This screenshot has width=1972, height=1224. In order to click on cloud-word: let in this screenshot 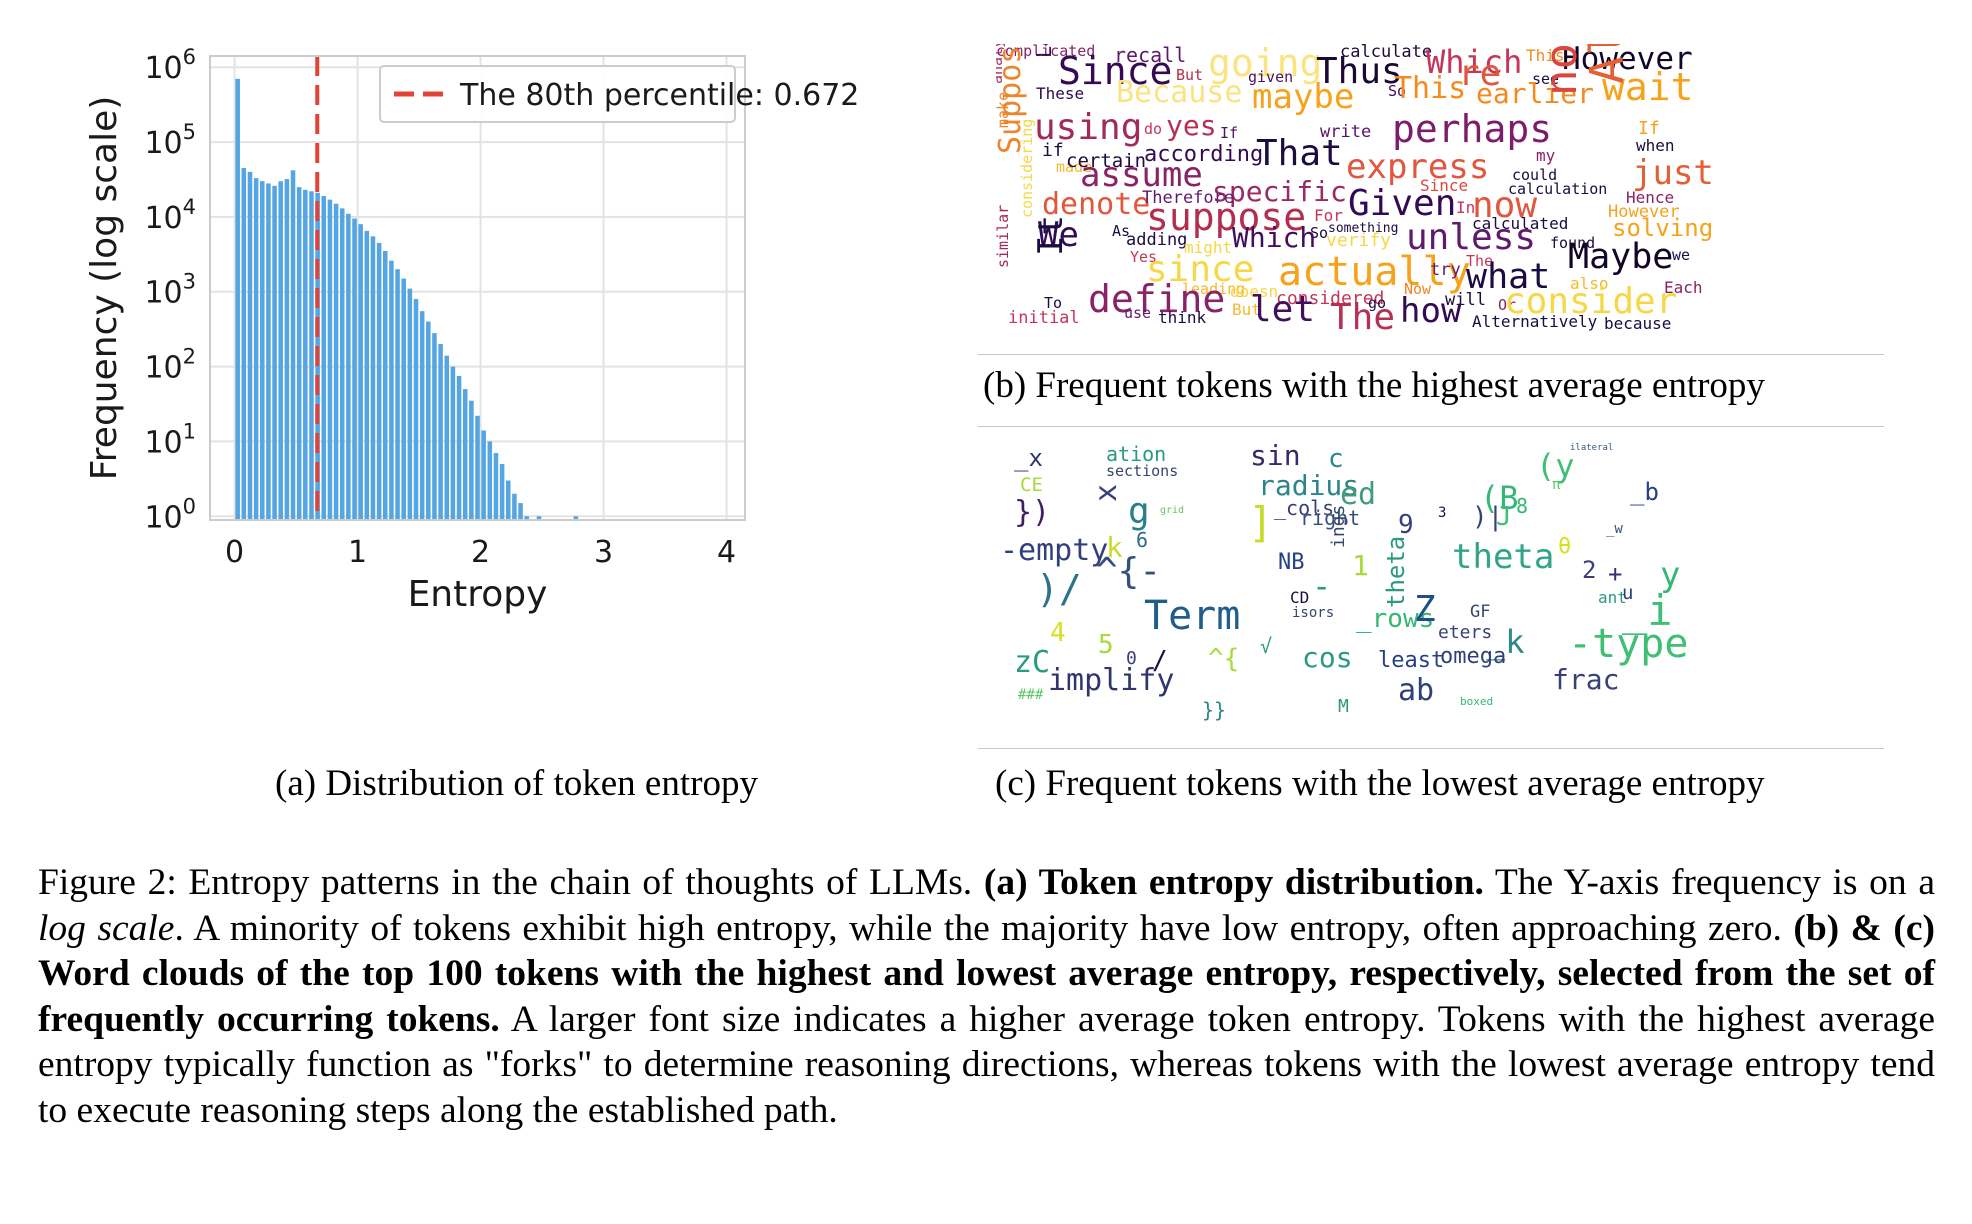, I will do `click(1283, 309)`.